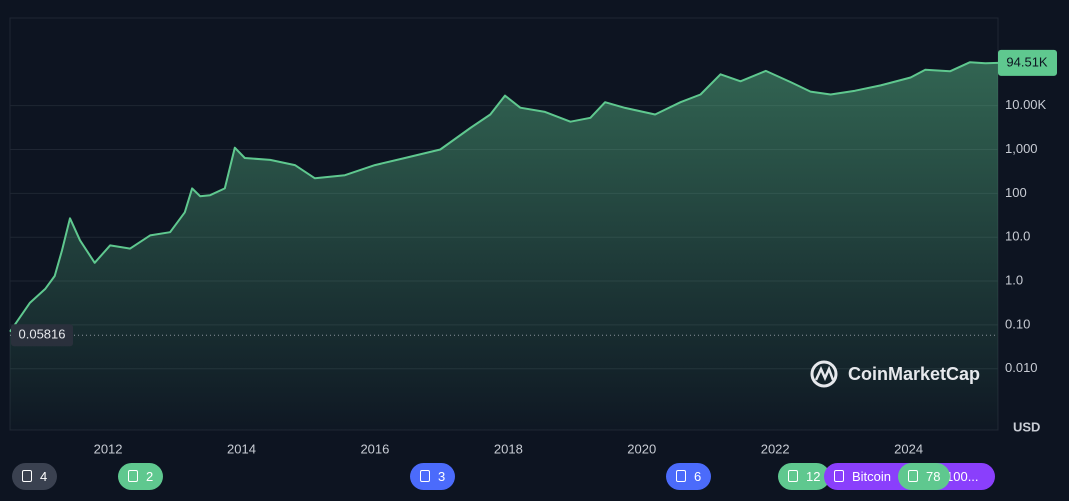 This screenshot has height=501, width=1069. Describe the element at coordinates (1016, 192) in the screenshot. I see `y-tick-label: 100` at that location.